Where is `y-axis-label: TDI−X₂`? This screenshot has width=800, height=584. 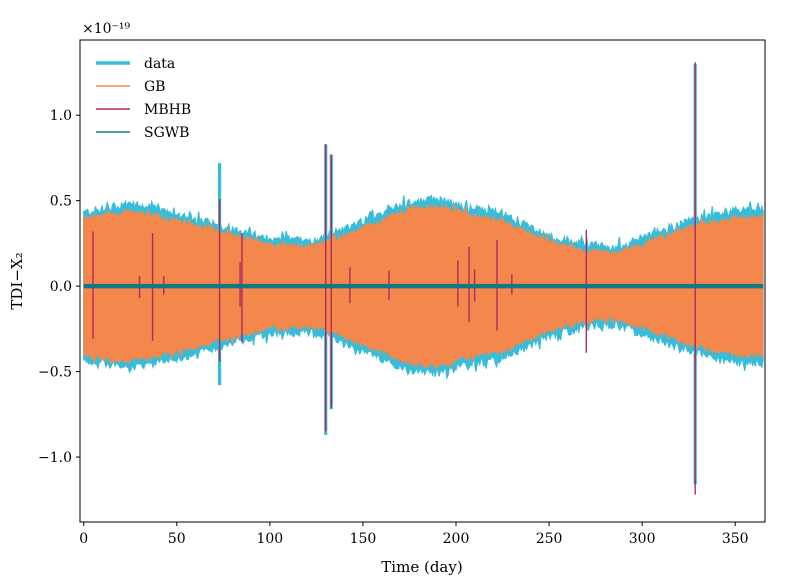
y-axis-label: TDI−X₂ is located at coordinates (17, 280).